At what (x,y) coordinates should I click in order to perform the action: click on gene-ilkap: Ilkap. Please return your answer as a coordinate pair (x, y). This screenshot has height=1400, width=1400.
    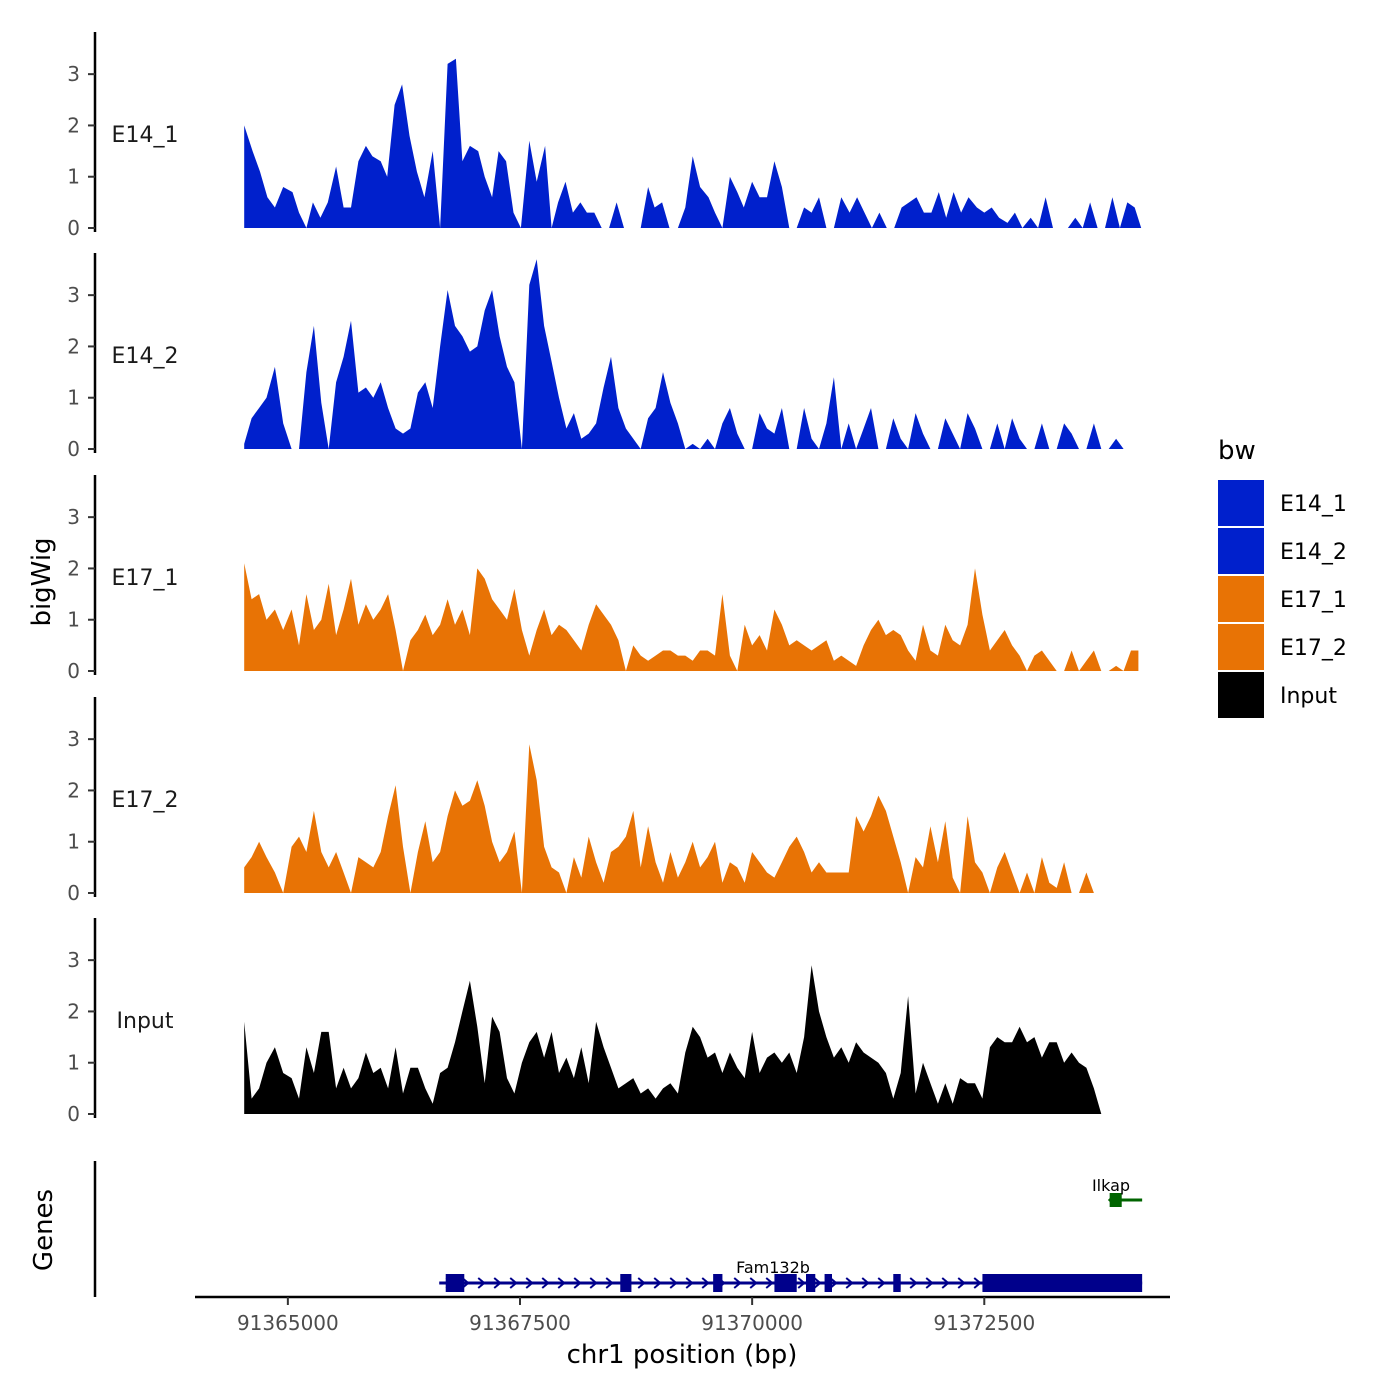
    Looking at the image, I should click on (1117, 1191).